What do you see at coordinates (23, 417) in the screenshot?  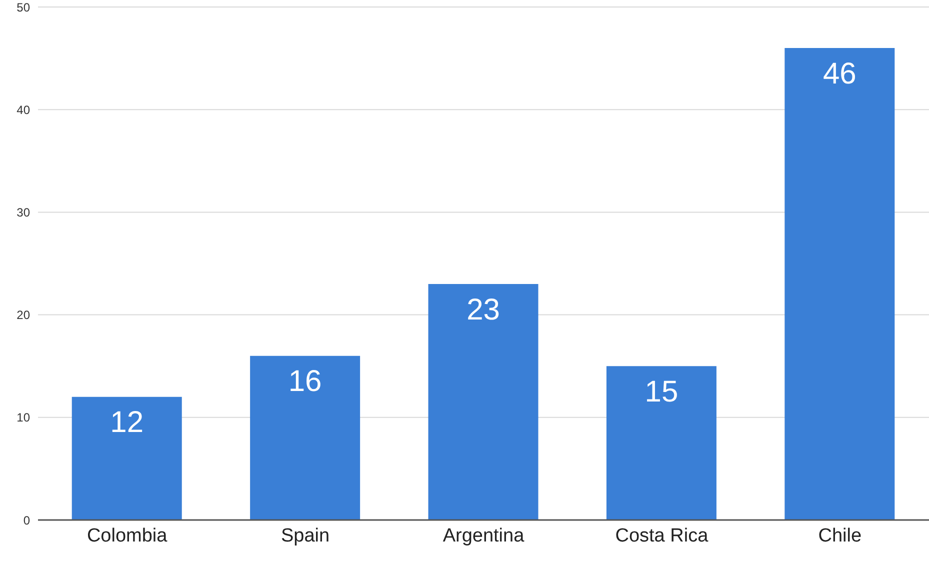 I see `y-tick-label: 10` at bounding box center [23, 417].